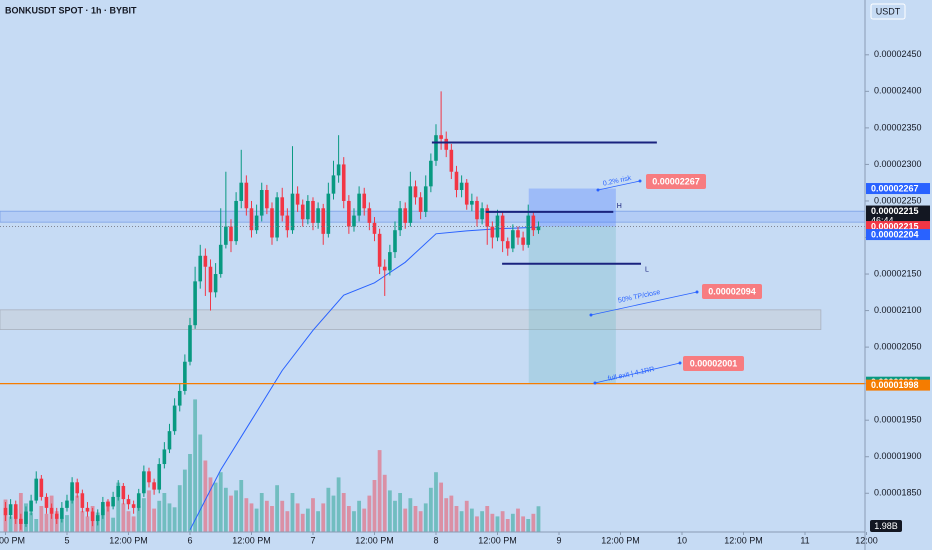 The image size is (932, 550). What do you see at coordinates (898, 420) in the screenshot?
I see `y-tick-label: 0.00001950` at bounding box center [898, 420].